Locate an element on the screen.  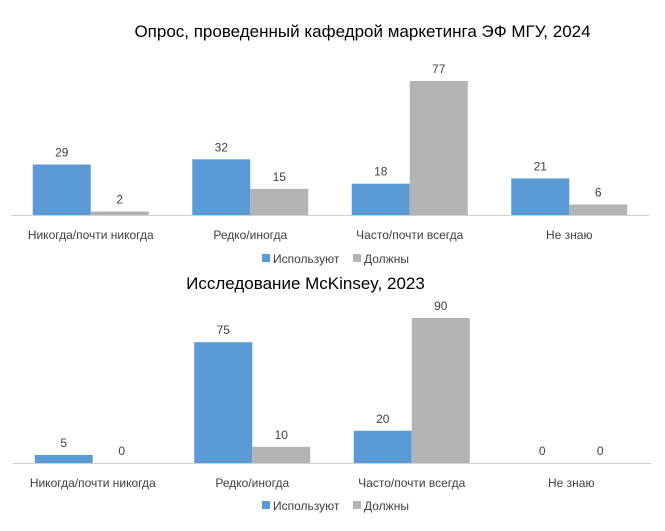
chart-title: Исследование McKinsey, 2023 is located at coordinates (305, 283).